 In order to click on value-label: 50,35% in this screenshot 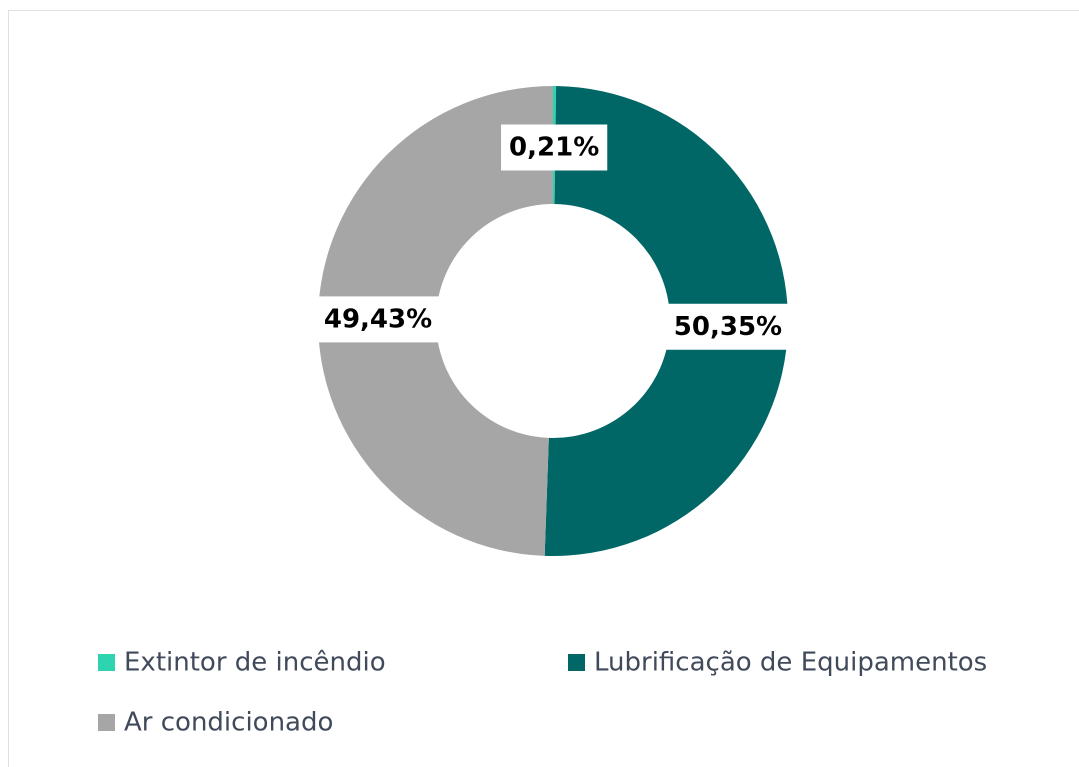, I will do `click(728, 327)`.